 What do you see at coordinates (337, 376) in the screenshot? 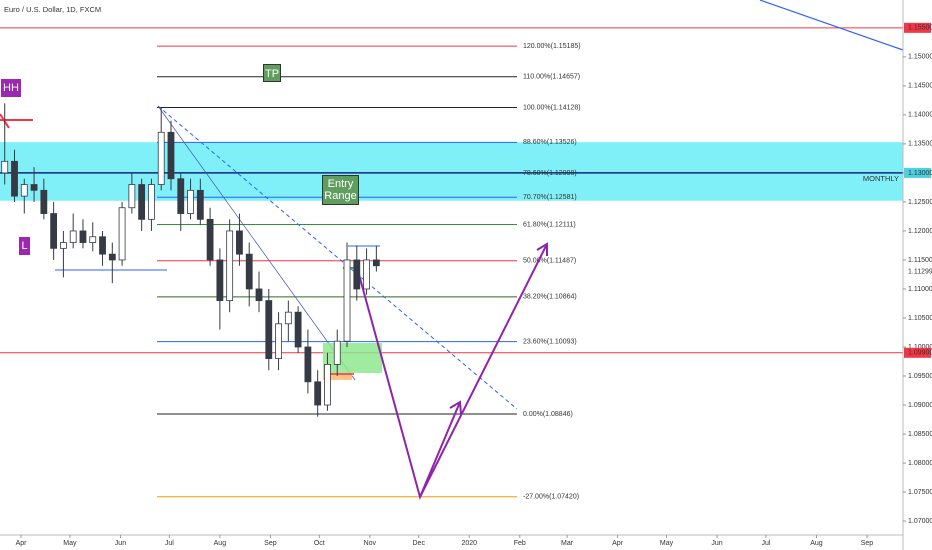
I see `stop-box` at bounding box center [337, 376].